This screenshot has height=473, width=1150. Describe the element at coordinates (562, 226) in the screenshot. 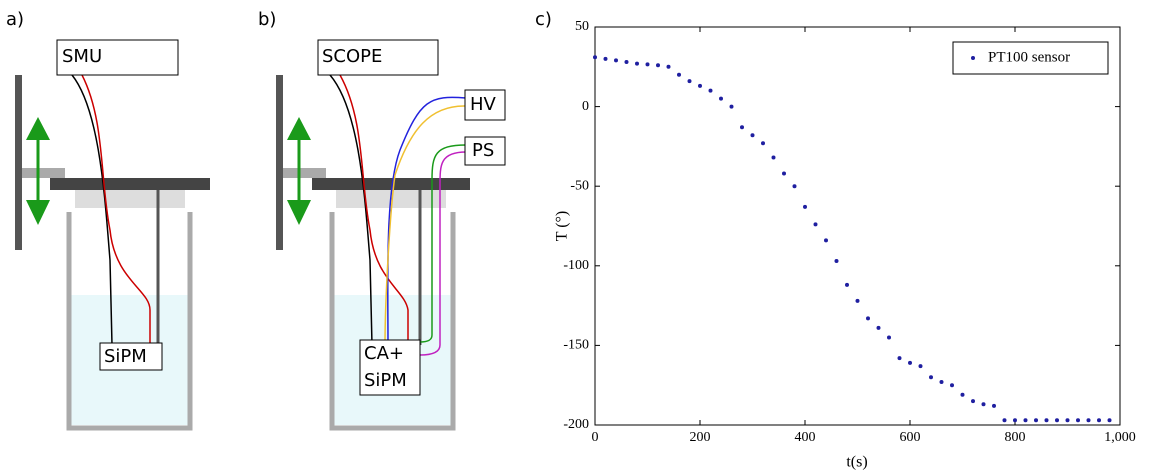

I see `y-axis-label: T (°)` at that location.